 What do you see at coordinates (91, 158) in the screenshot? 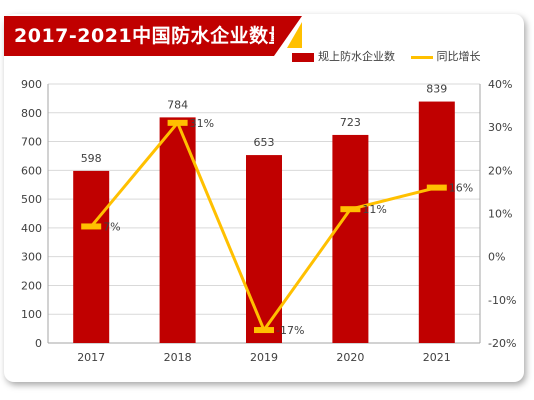
I see `bar-value-label: 598` at bounding box center [91, 158].